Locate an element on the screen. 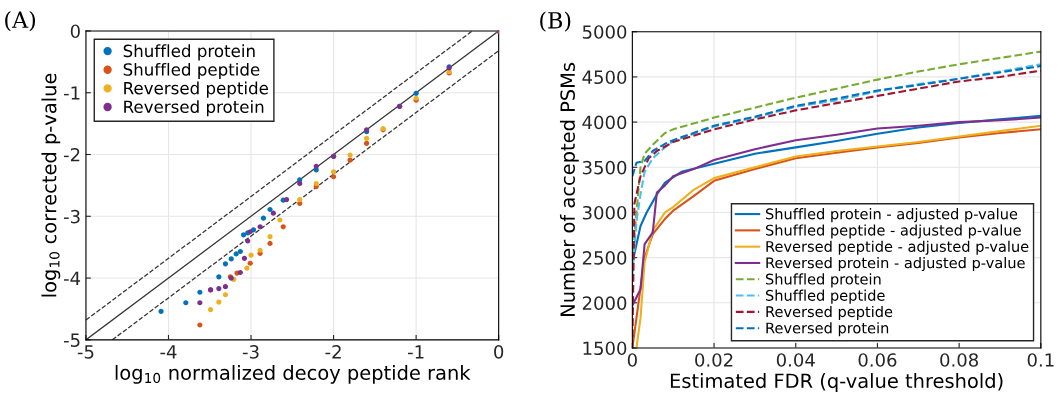 Image resolution: width=1061 pixels, height=407 pixels. legend-label: Reversed protein - adjusted p-value is located at coordinates (895, 264).